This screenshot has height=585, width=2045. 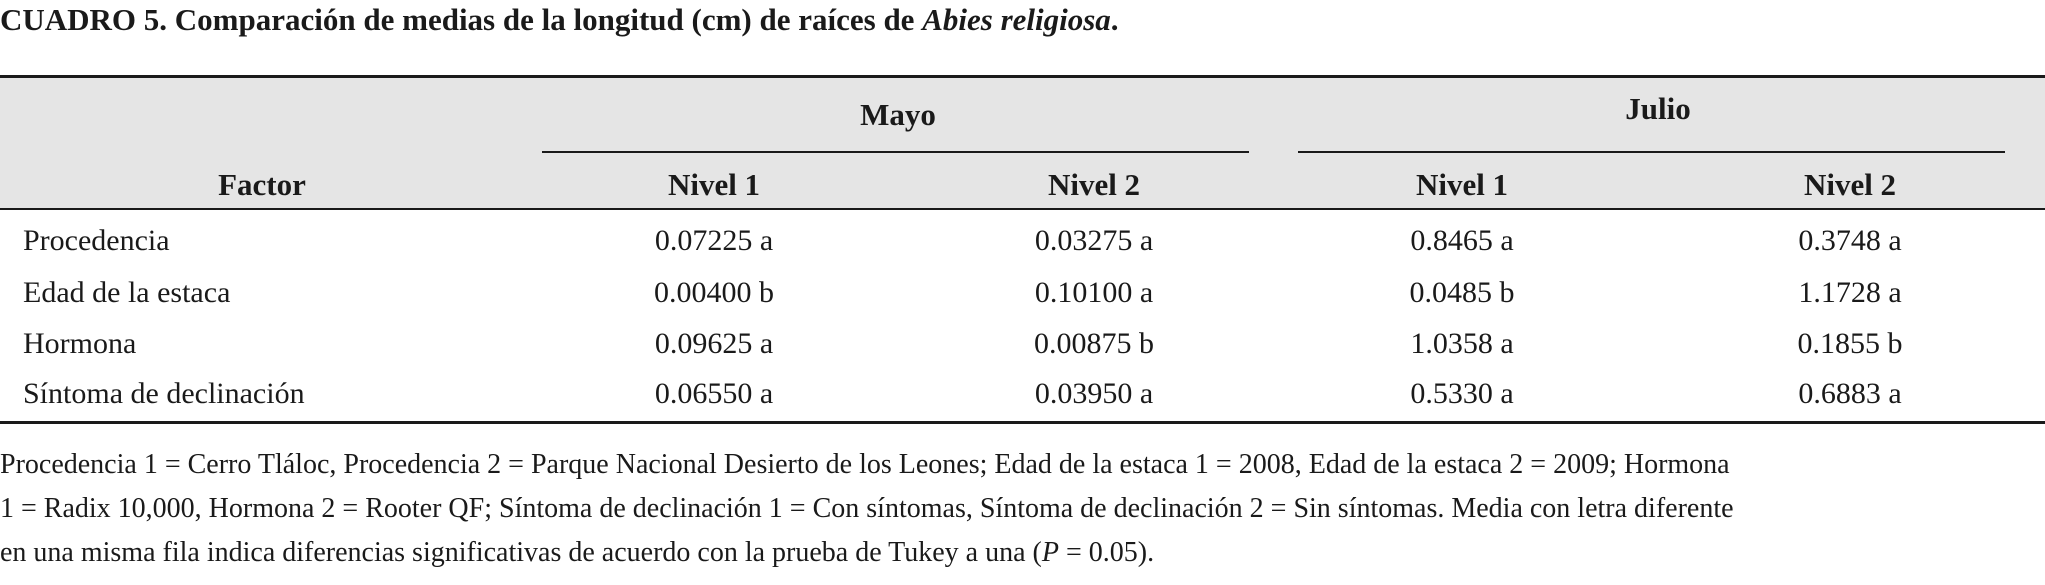 I want to click on level-header-mayo-2: Nivel 2, so click(x=1094, y=184).